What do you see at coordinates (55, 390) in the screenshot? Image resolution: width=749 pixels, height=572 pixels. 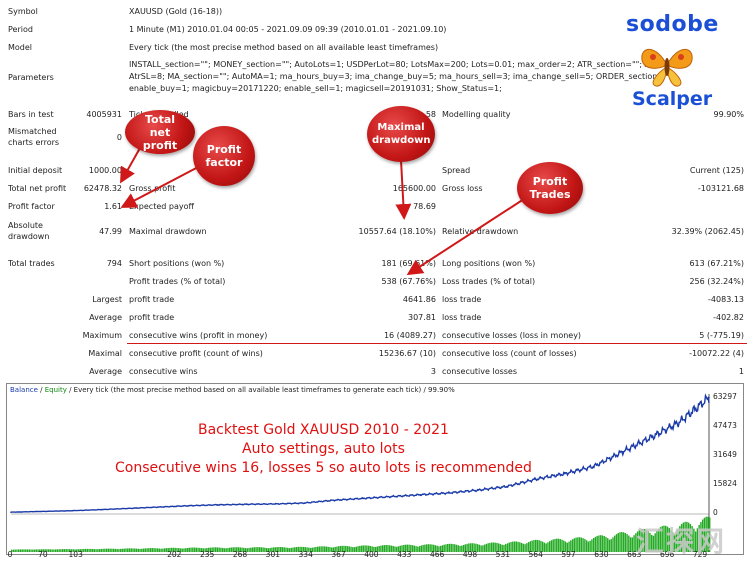 I see `chart-header-equity: Equity` at bounding box center [55, 390].